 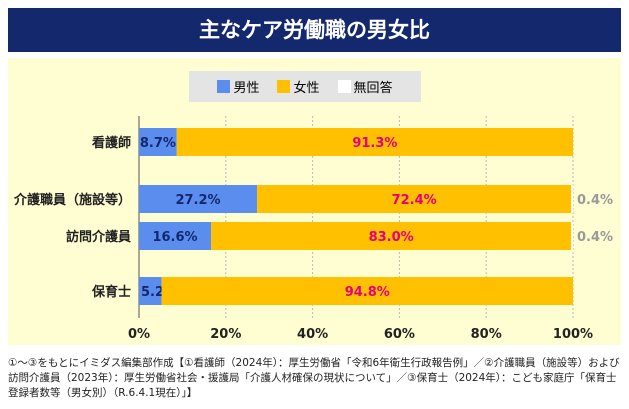 I want to click on category-label: 保育士, so click(x=111, y=292).